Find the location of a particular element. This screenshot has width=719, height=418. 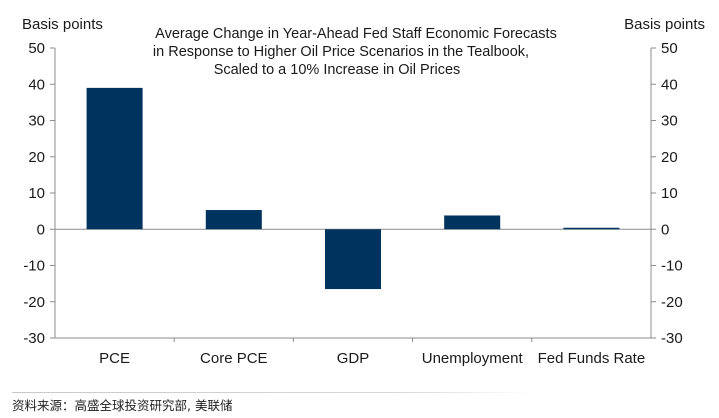

y-tick-label-right: -30 is located at coordinates (672, 338).